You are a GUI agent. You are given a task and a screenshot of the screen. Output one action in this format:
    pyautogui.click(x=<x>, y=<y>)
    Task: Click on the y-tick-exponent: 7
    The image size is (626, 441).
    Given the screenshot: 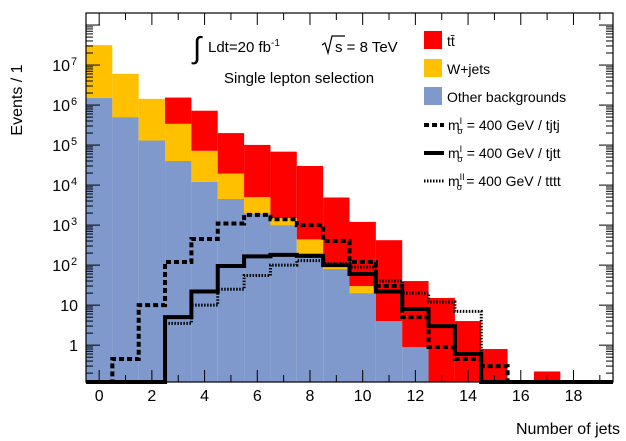 What is the action you would take?
    pyautogui.click(x=74, y=62)
    